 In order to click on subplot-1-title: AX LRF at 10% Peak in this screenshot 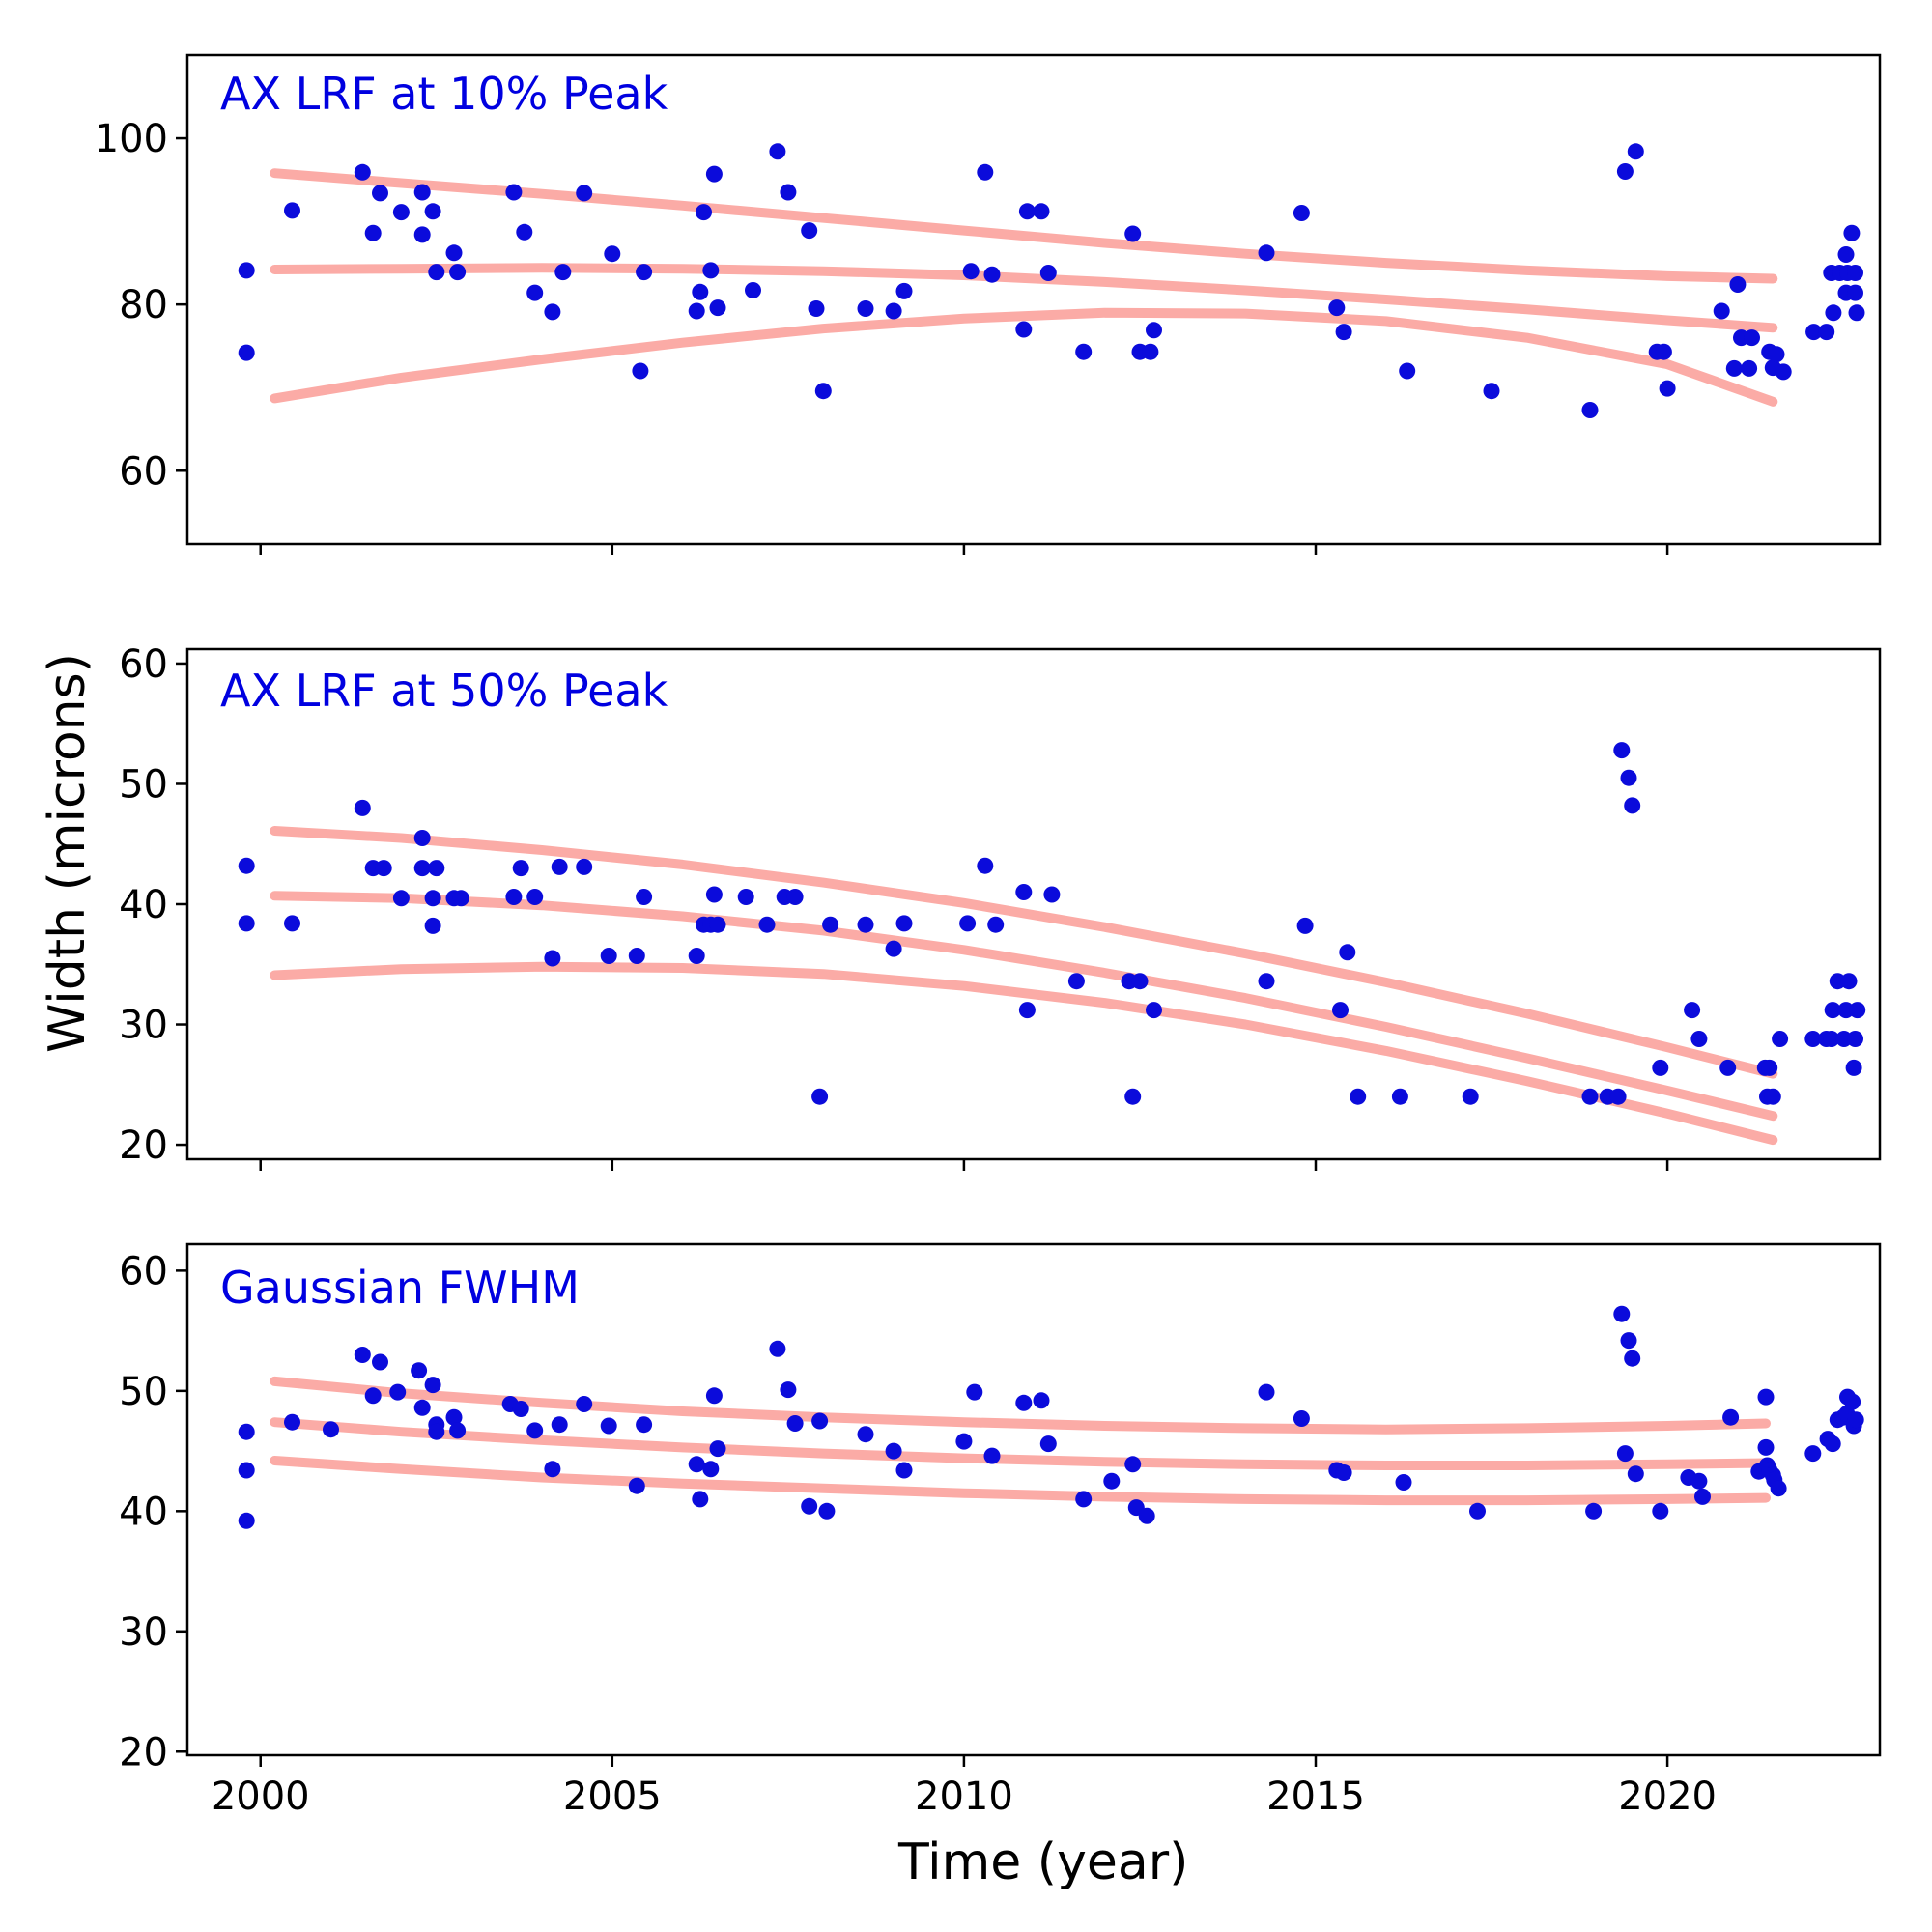, I will do `click(444, 94)`.